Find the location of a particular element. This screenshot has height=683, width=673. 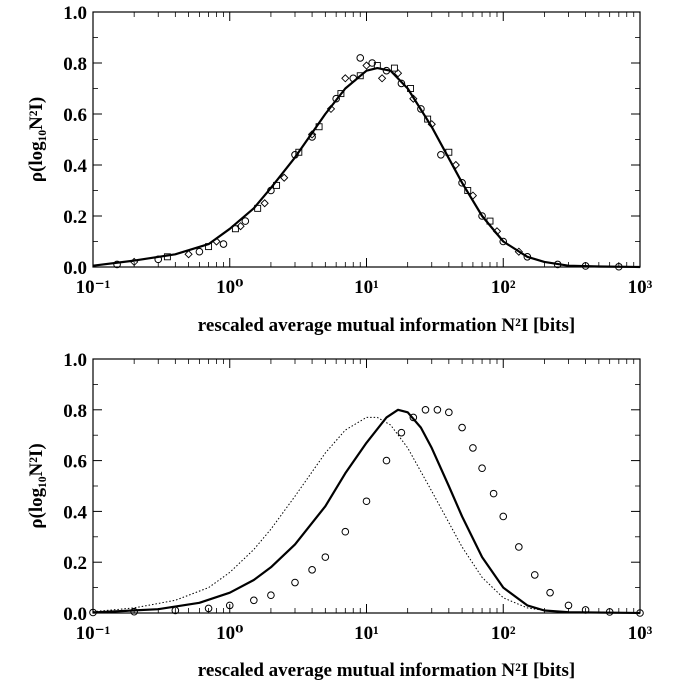

x-tick-label: 10² is located at coordinates (503, 633).